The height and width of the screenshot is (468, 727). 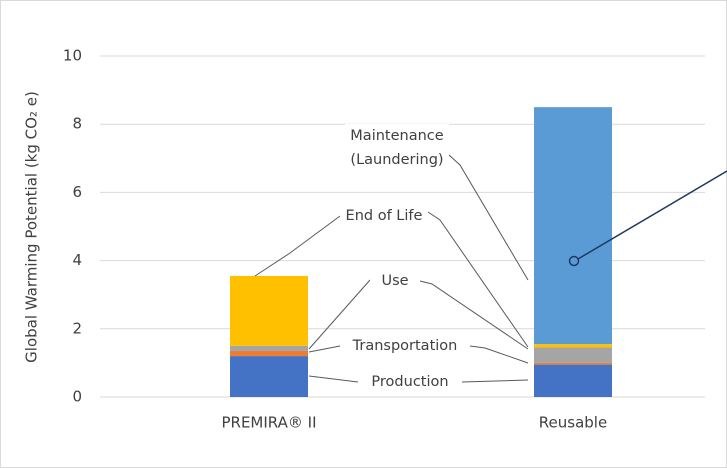 I want to click on y-tick-label: 8, so click(x=77, y=124).